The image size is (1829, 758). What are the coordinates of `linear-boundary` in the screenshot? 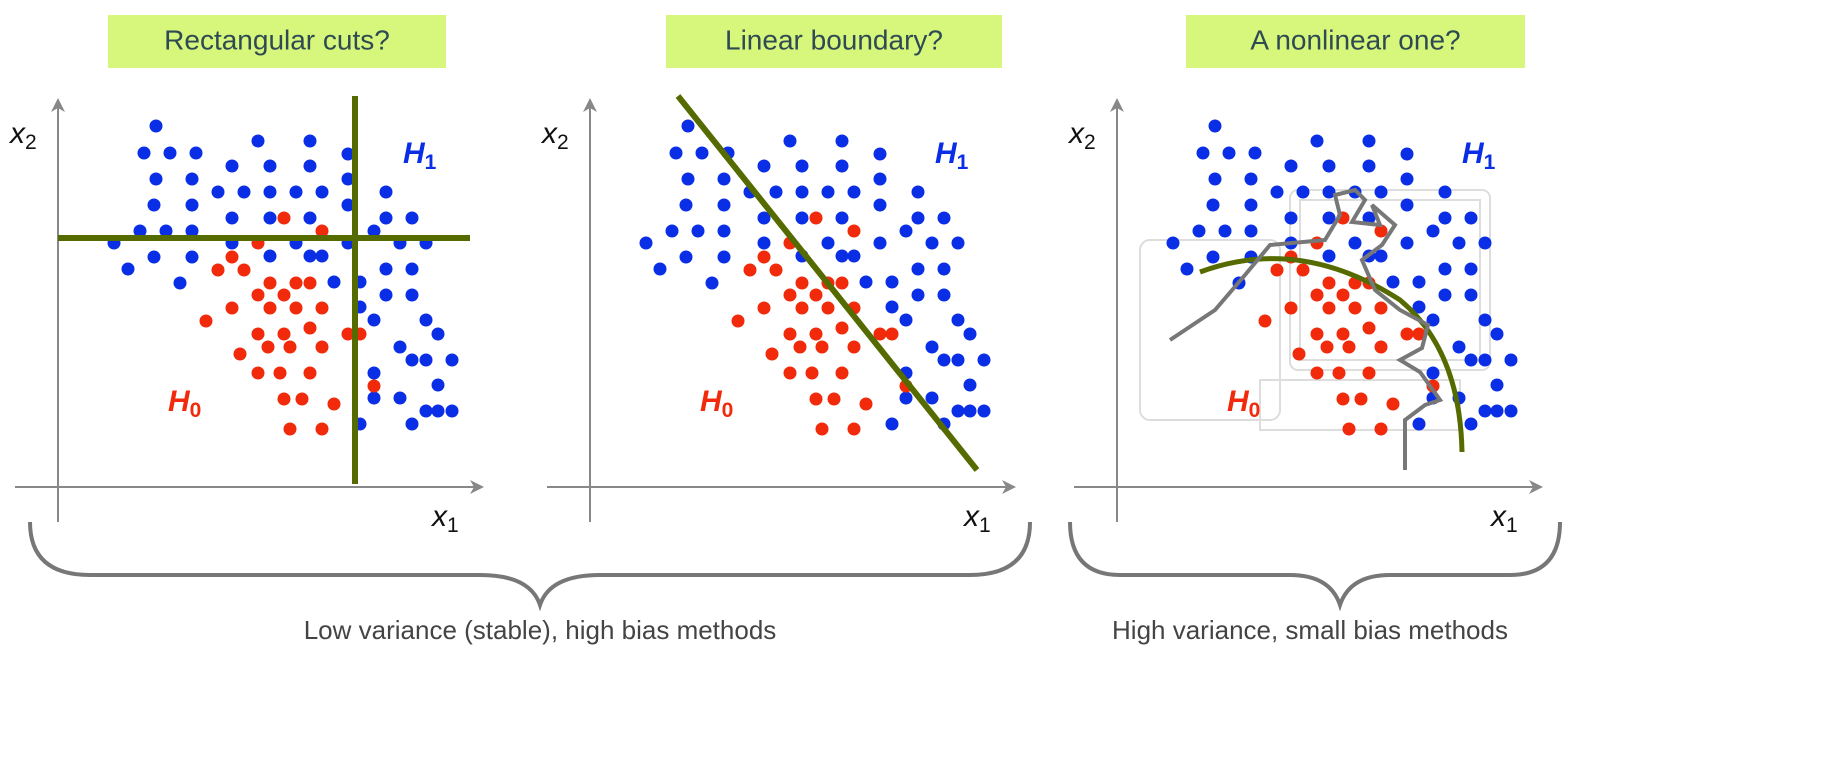 It's located at (827, 283).